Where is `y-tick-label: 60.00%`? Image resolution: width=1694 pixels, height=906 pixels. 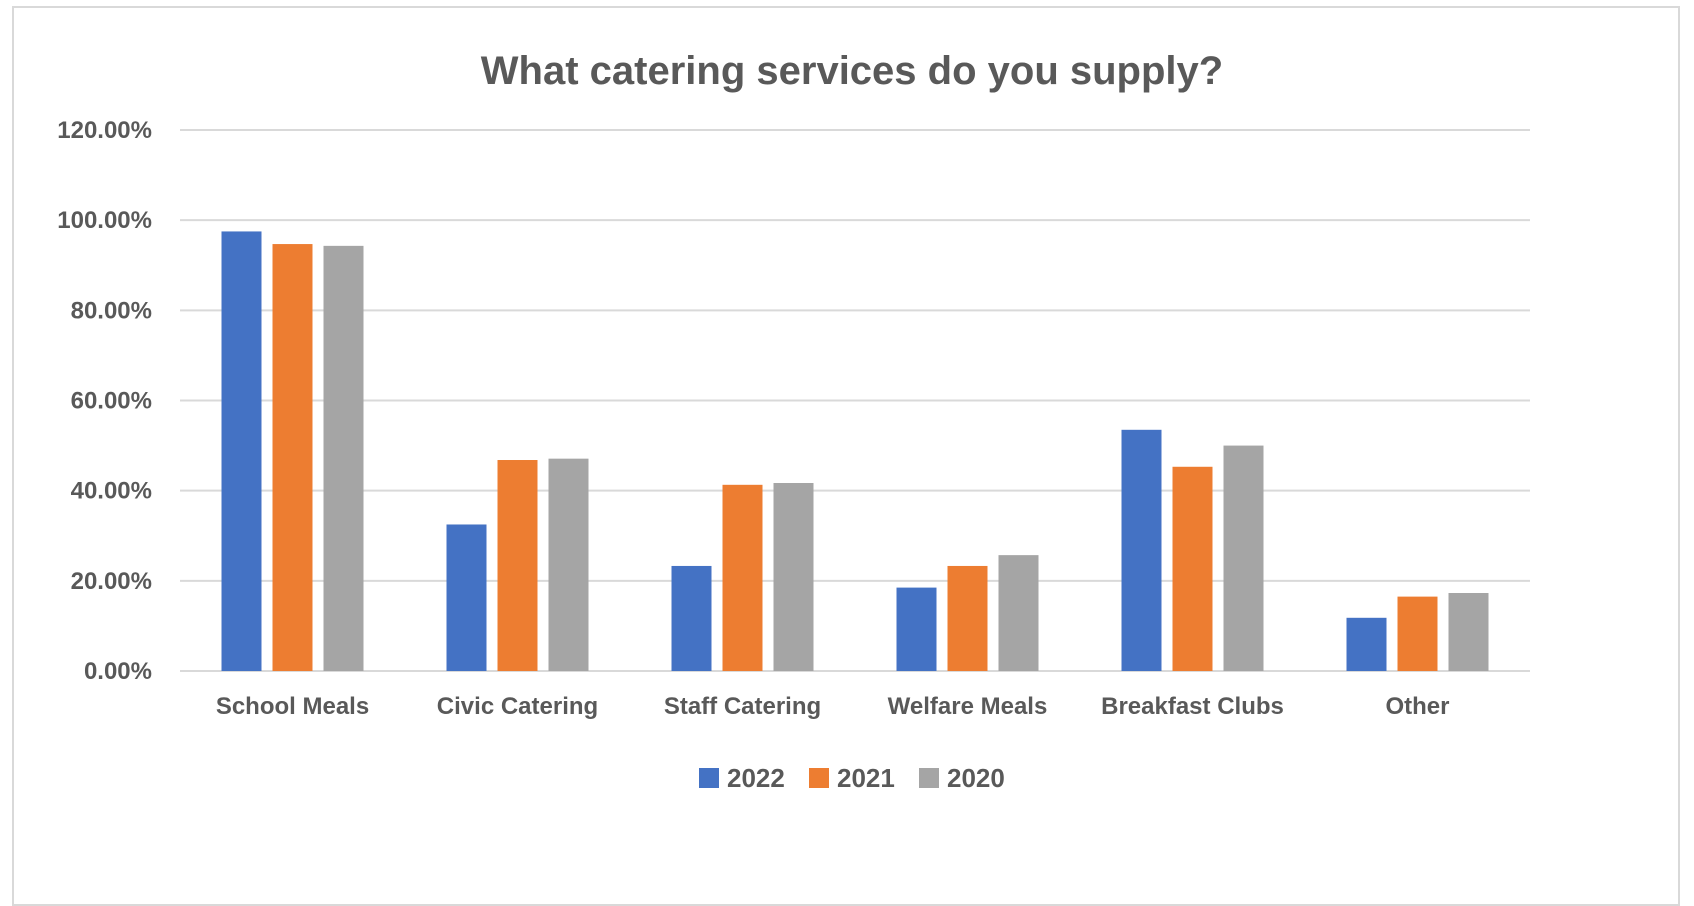 y-tick-label: 60.00% is located at coordinates (111, 401).